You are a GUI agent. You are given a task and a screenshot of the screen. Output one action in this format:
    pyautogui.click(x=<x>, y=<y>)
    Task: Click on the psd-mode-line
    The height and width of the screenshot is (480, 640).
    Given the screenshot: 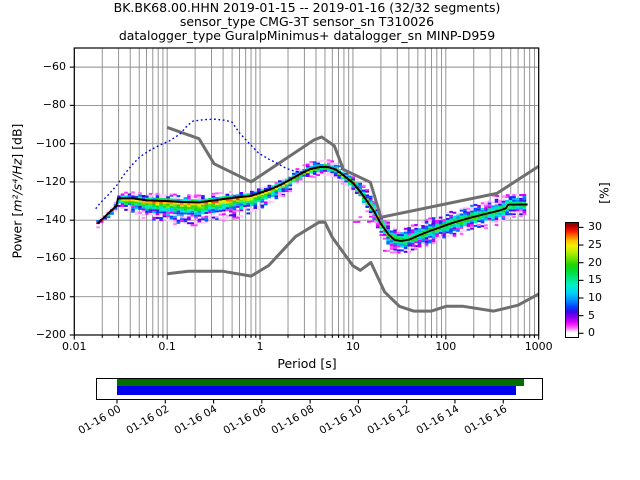 What is the action you would take?
    pyautogui.click(x=312, y=204)
    